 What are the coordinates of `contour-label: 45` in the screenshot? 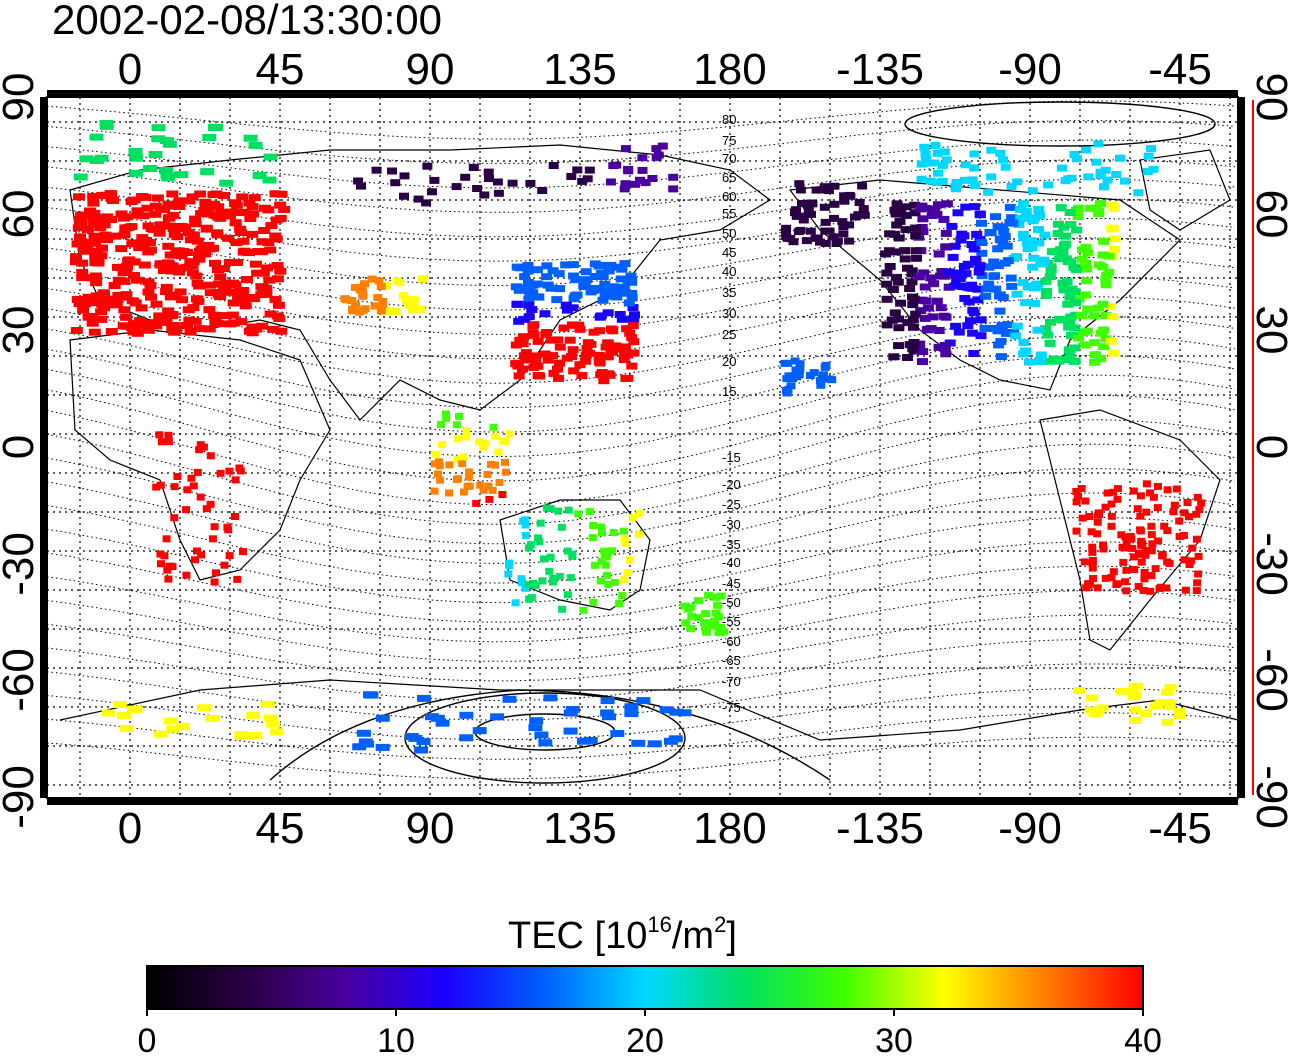 It's located at (729, 252).